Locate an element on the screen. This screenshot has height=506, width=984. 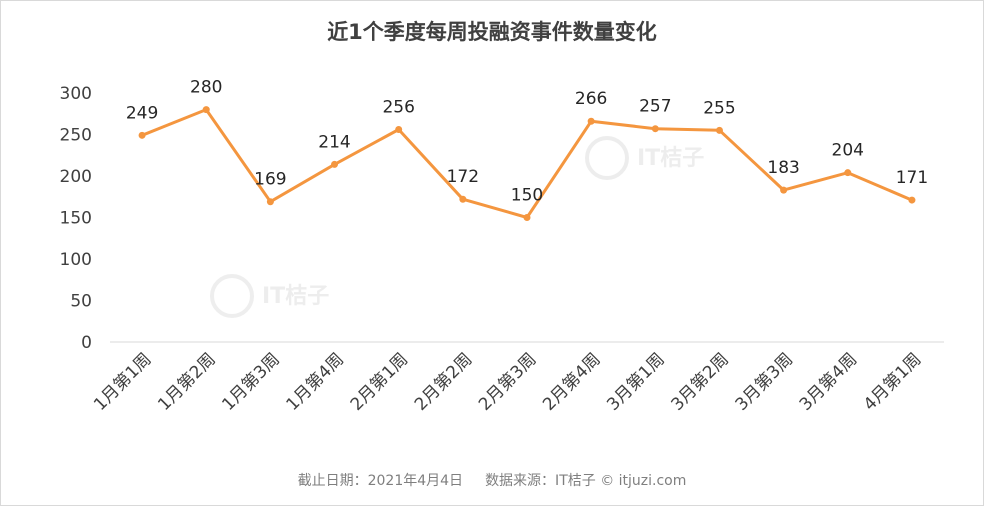
data-label: 280 is located at coordinates (206, 88).